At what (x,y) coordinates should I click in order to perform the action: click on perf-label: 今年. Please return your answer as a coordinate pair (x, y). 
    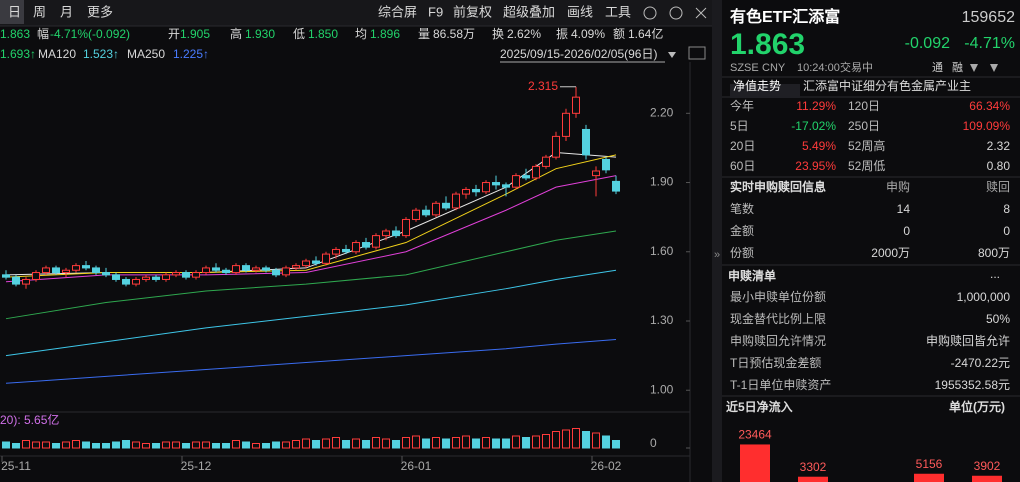
    Looking at the image, I should click on (742, 105).